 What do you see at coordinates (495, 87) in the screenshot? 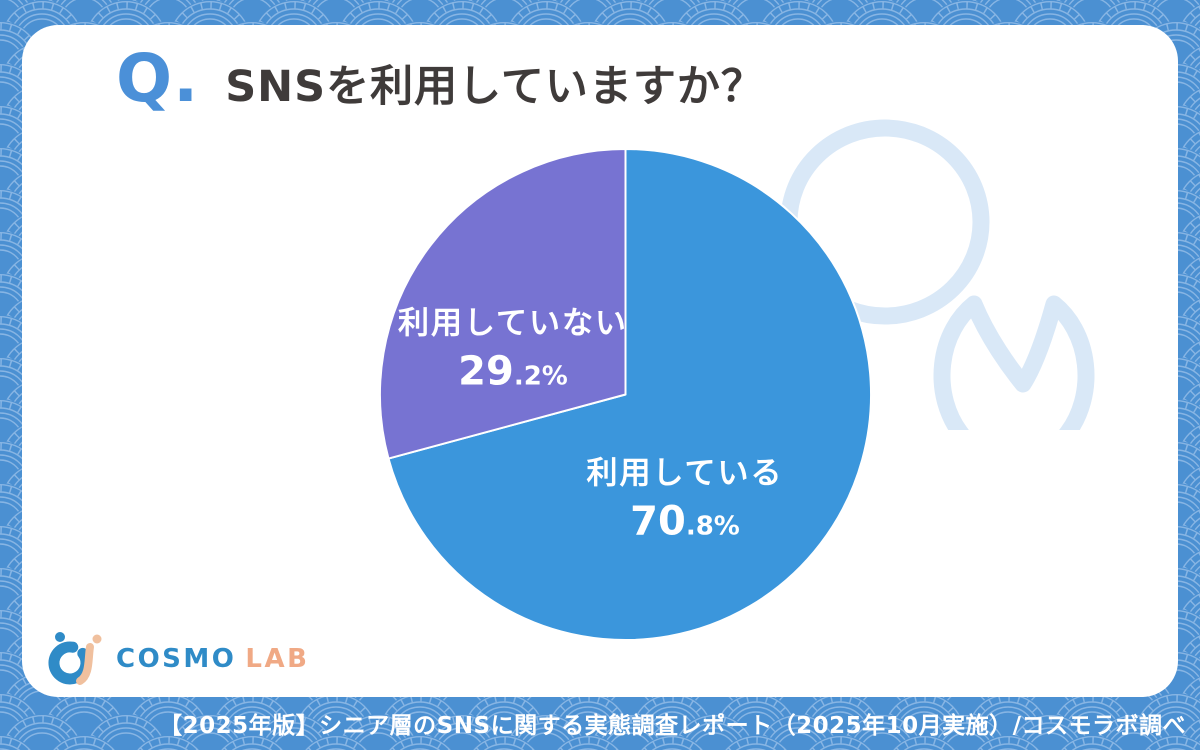
I see `page-title: SNSを利用していますか？` at bounding box center [495, 87].